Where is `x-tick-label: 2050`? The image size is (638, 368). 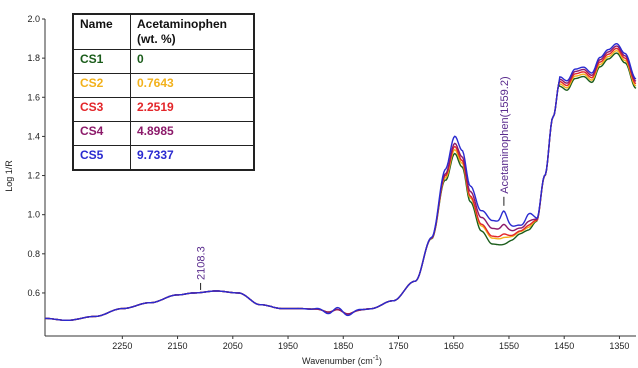 x-tick-label: 2050 is located at coordinates (233, 346).